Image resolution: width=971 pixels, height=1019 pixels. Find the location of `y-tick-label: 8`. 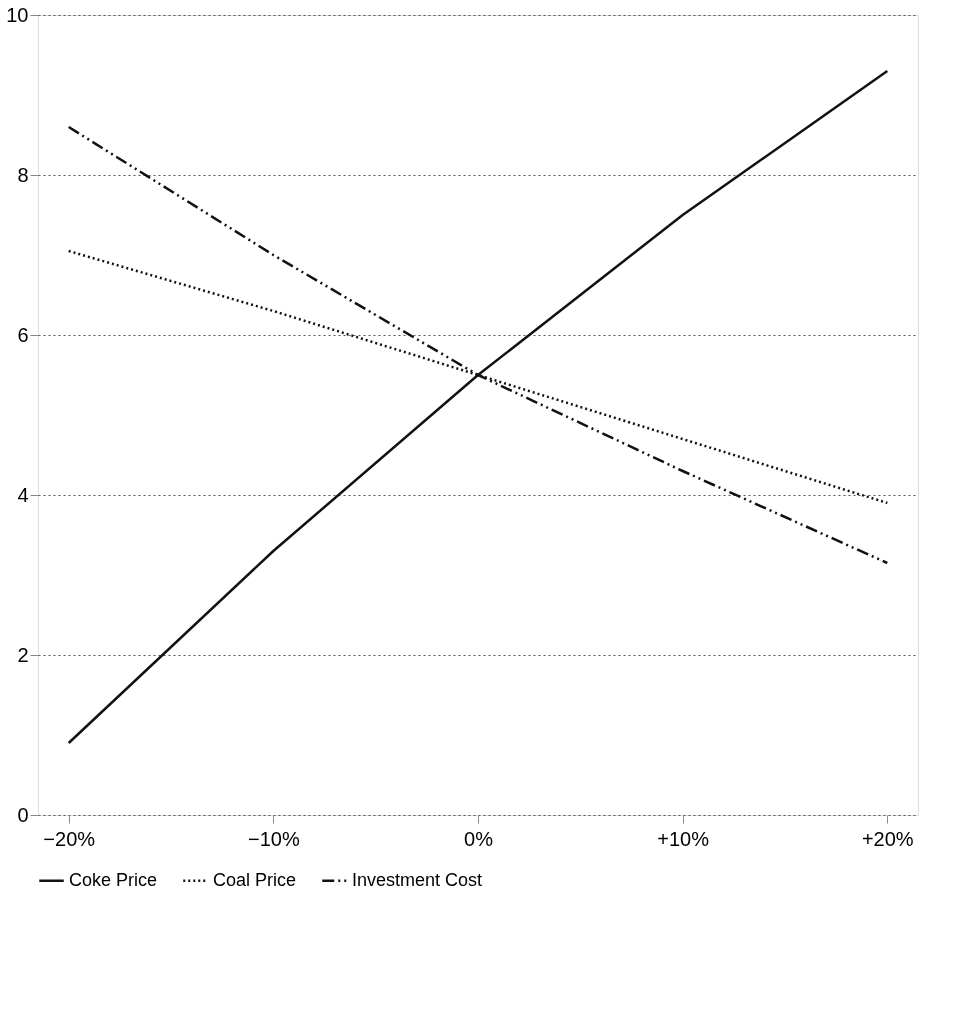

y-tick-label: 8 is located at coordinates (23, 174).